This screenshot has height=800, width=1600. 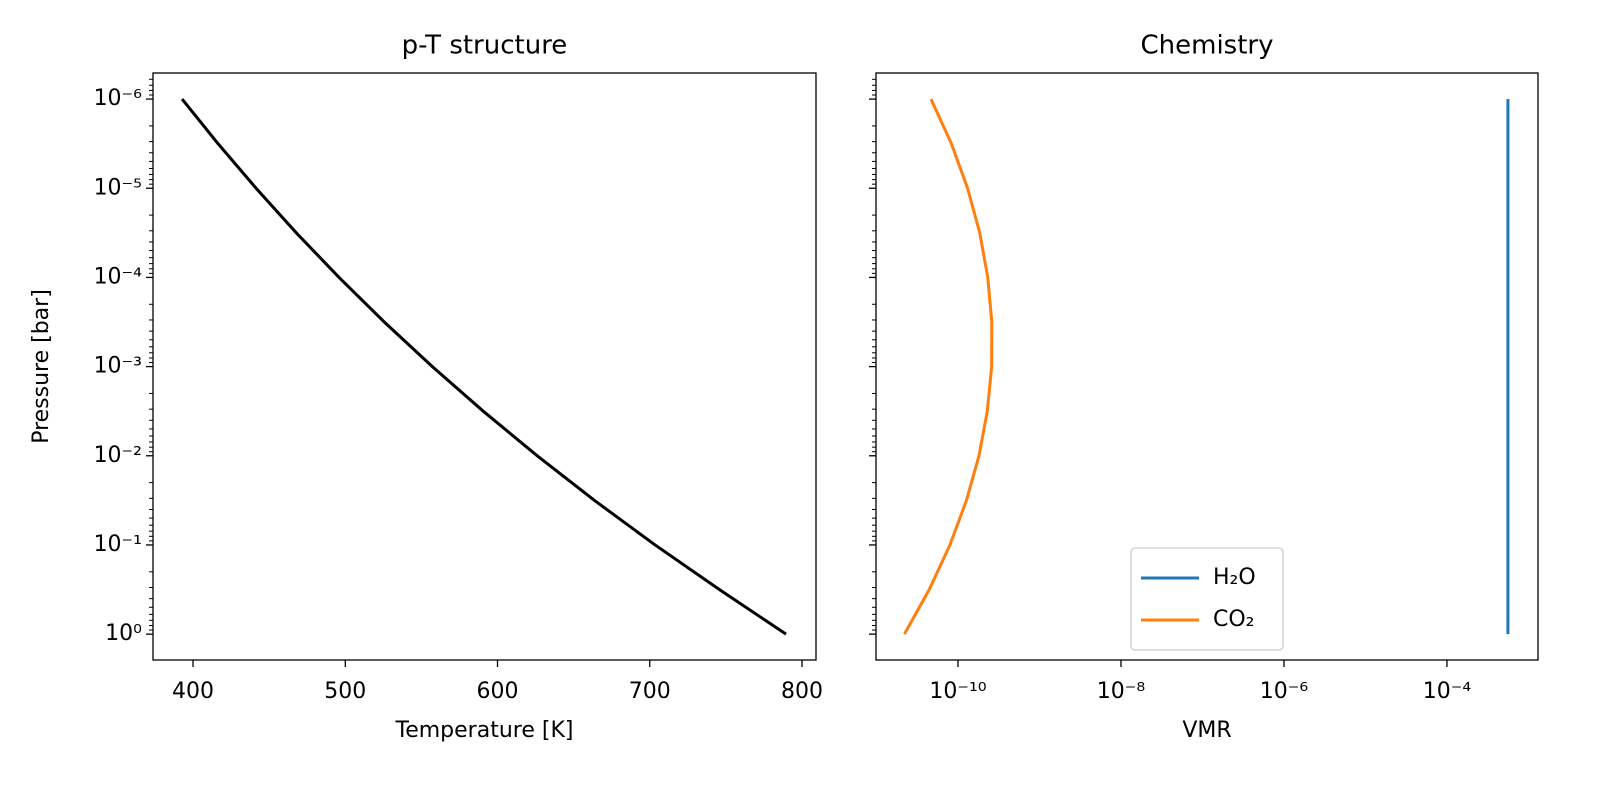 What do you see at coordinates (118, 366) in the screenshot?
I see `y-tick-label: 10⁻³` at bounding box center [118, 366].